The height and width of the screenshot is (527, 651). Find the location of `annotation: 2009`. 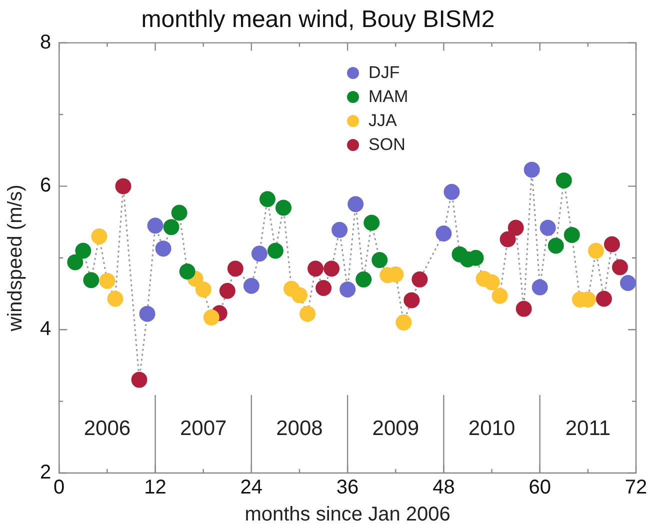

annotation: 2009 is located at coordinates (395, 428).